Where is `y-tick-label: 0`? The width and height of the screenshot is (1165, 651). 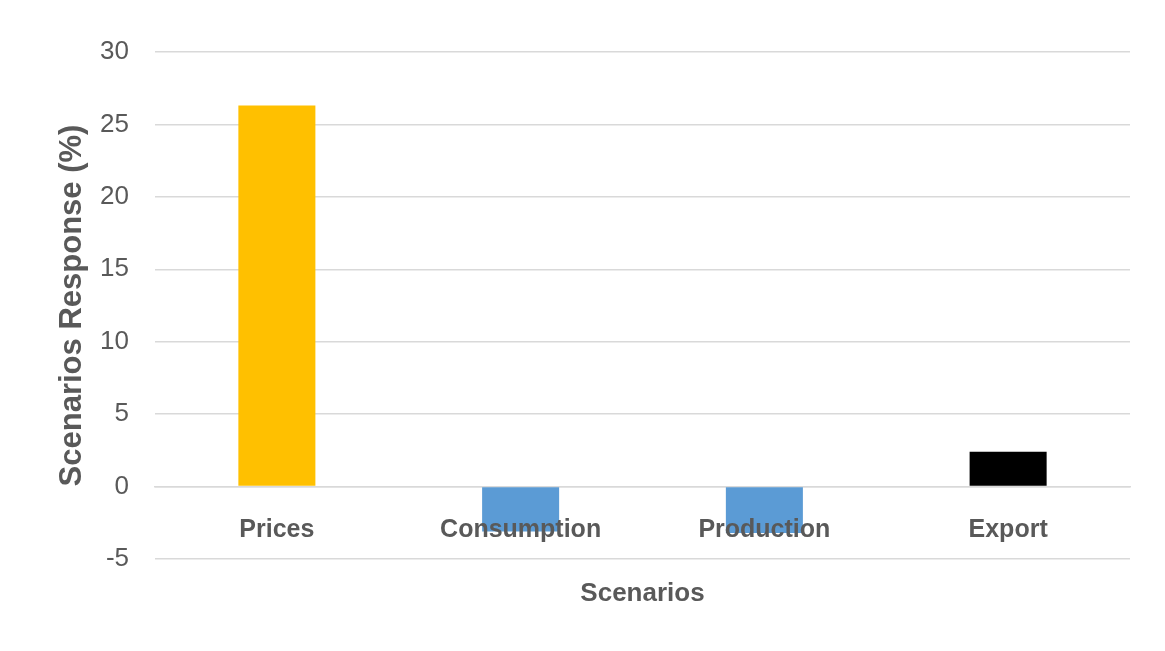 y-tick-label: 0 is located at coordinates (121, 484).